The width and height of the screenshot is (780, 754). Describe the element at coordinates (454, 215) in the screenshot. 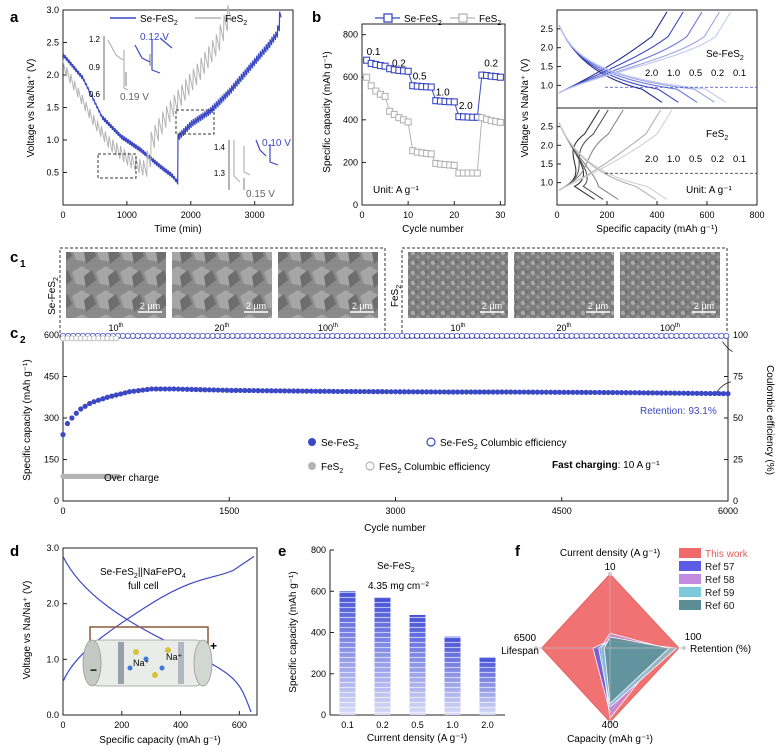

I see `b-xtick-label: 20` at that location.